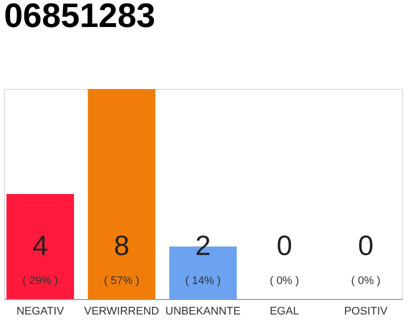 Image resolution: width=410 pixels, height=320 pixels. I want to click on annotation: ( 57% ), so click(122, 281).